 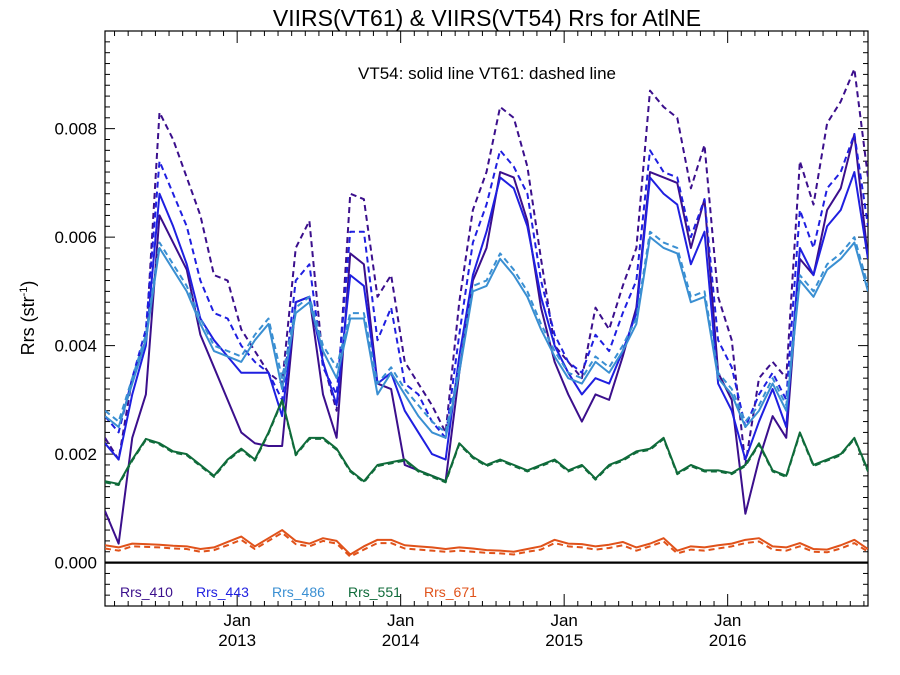 What do you see at coordinates (401, 640) in the screenshot?
I see `x-tick-label-year: 2014` at bounding box center [401, 640].